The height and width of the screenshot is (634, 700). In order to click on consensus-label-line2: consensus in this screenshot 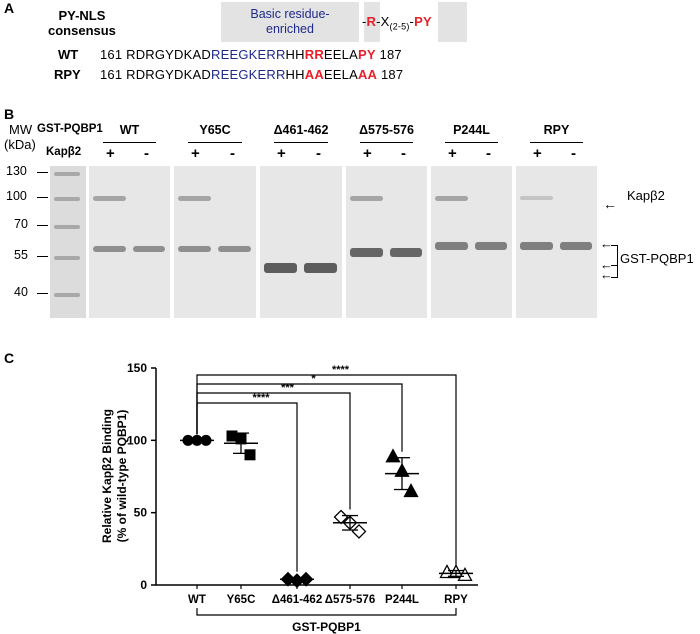, I will do `click(82, 30)`.